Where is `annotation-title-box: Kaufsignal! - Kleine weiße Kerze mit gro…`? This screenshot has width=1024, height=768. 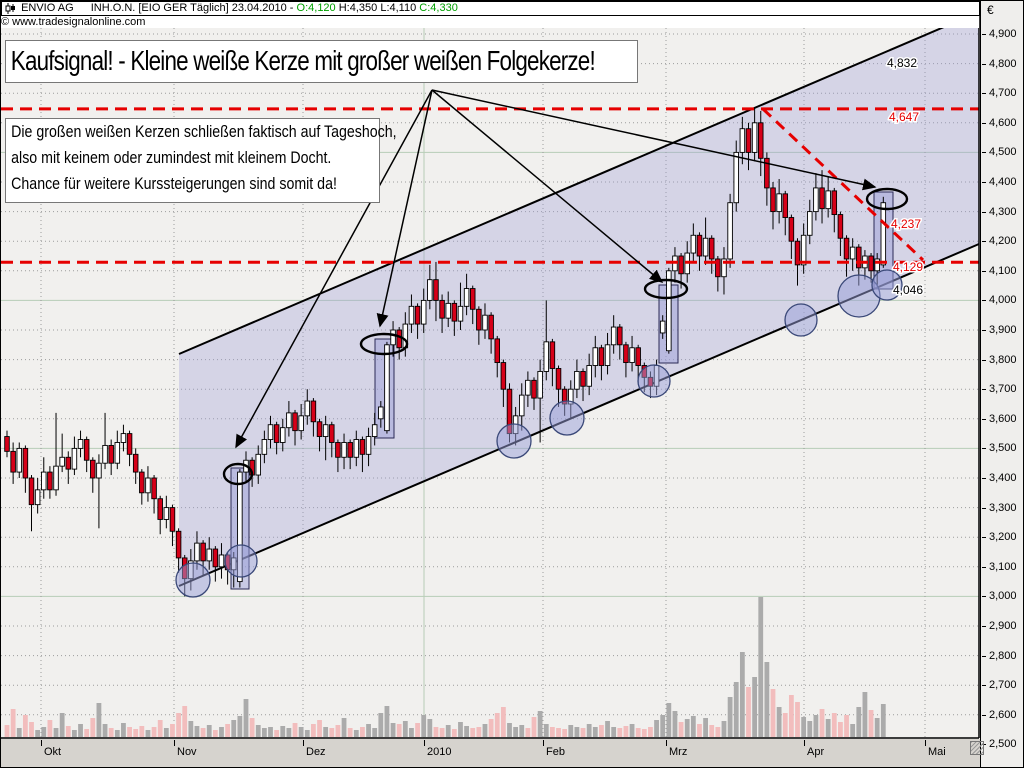
annotation-title-box: Kaufsignal! - Kleine weiße Kerze mit gro… is located at coordinates (321, 61).